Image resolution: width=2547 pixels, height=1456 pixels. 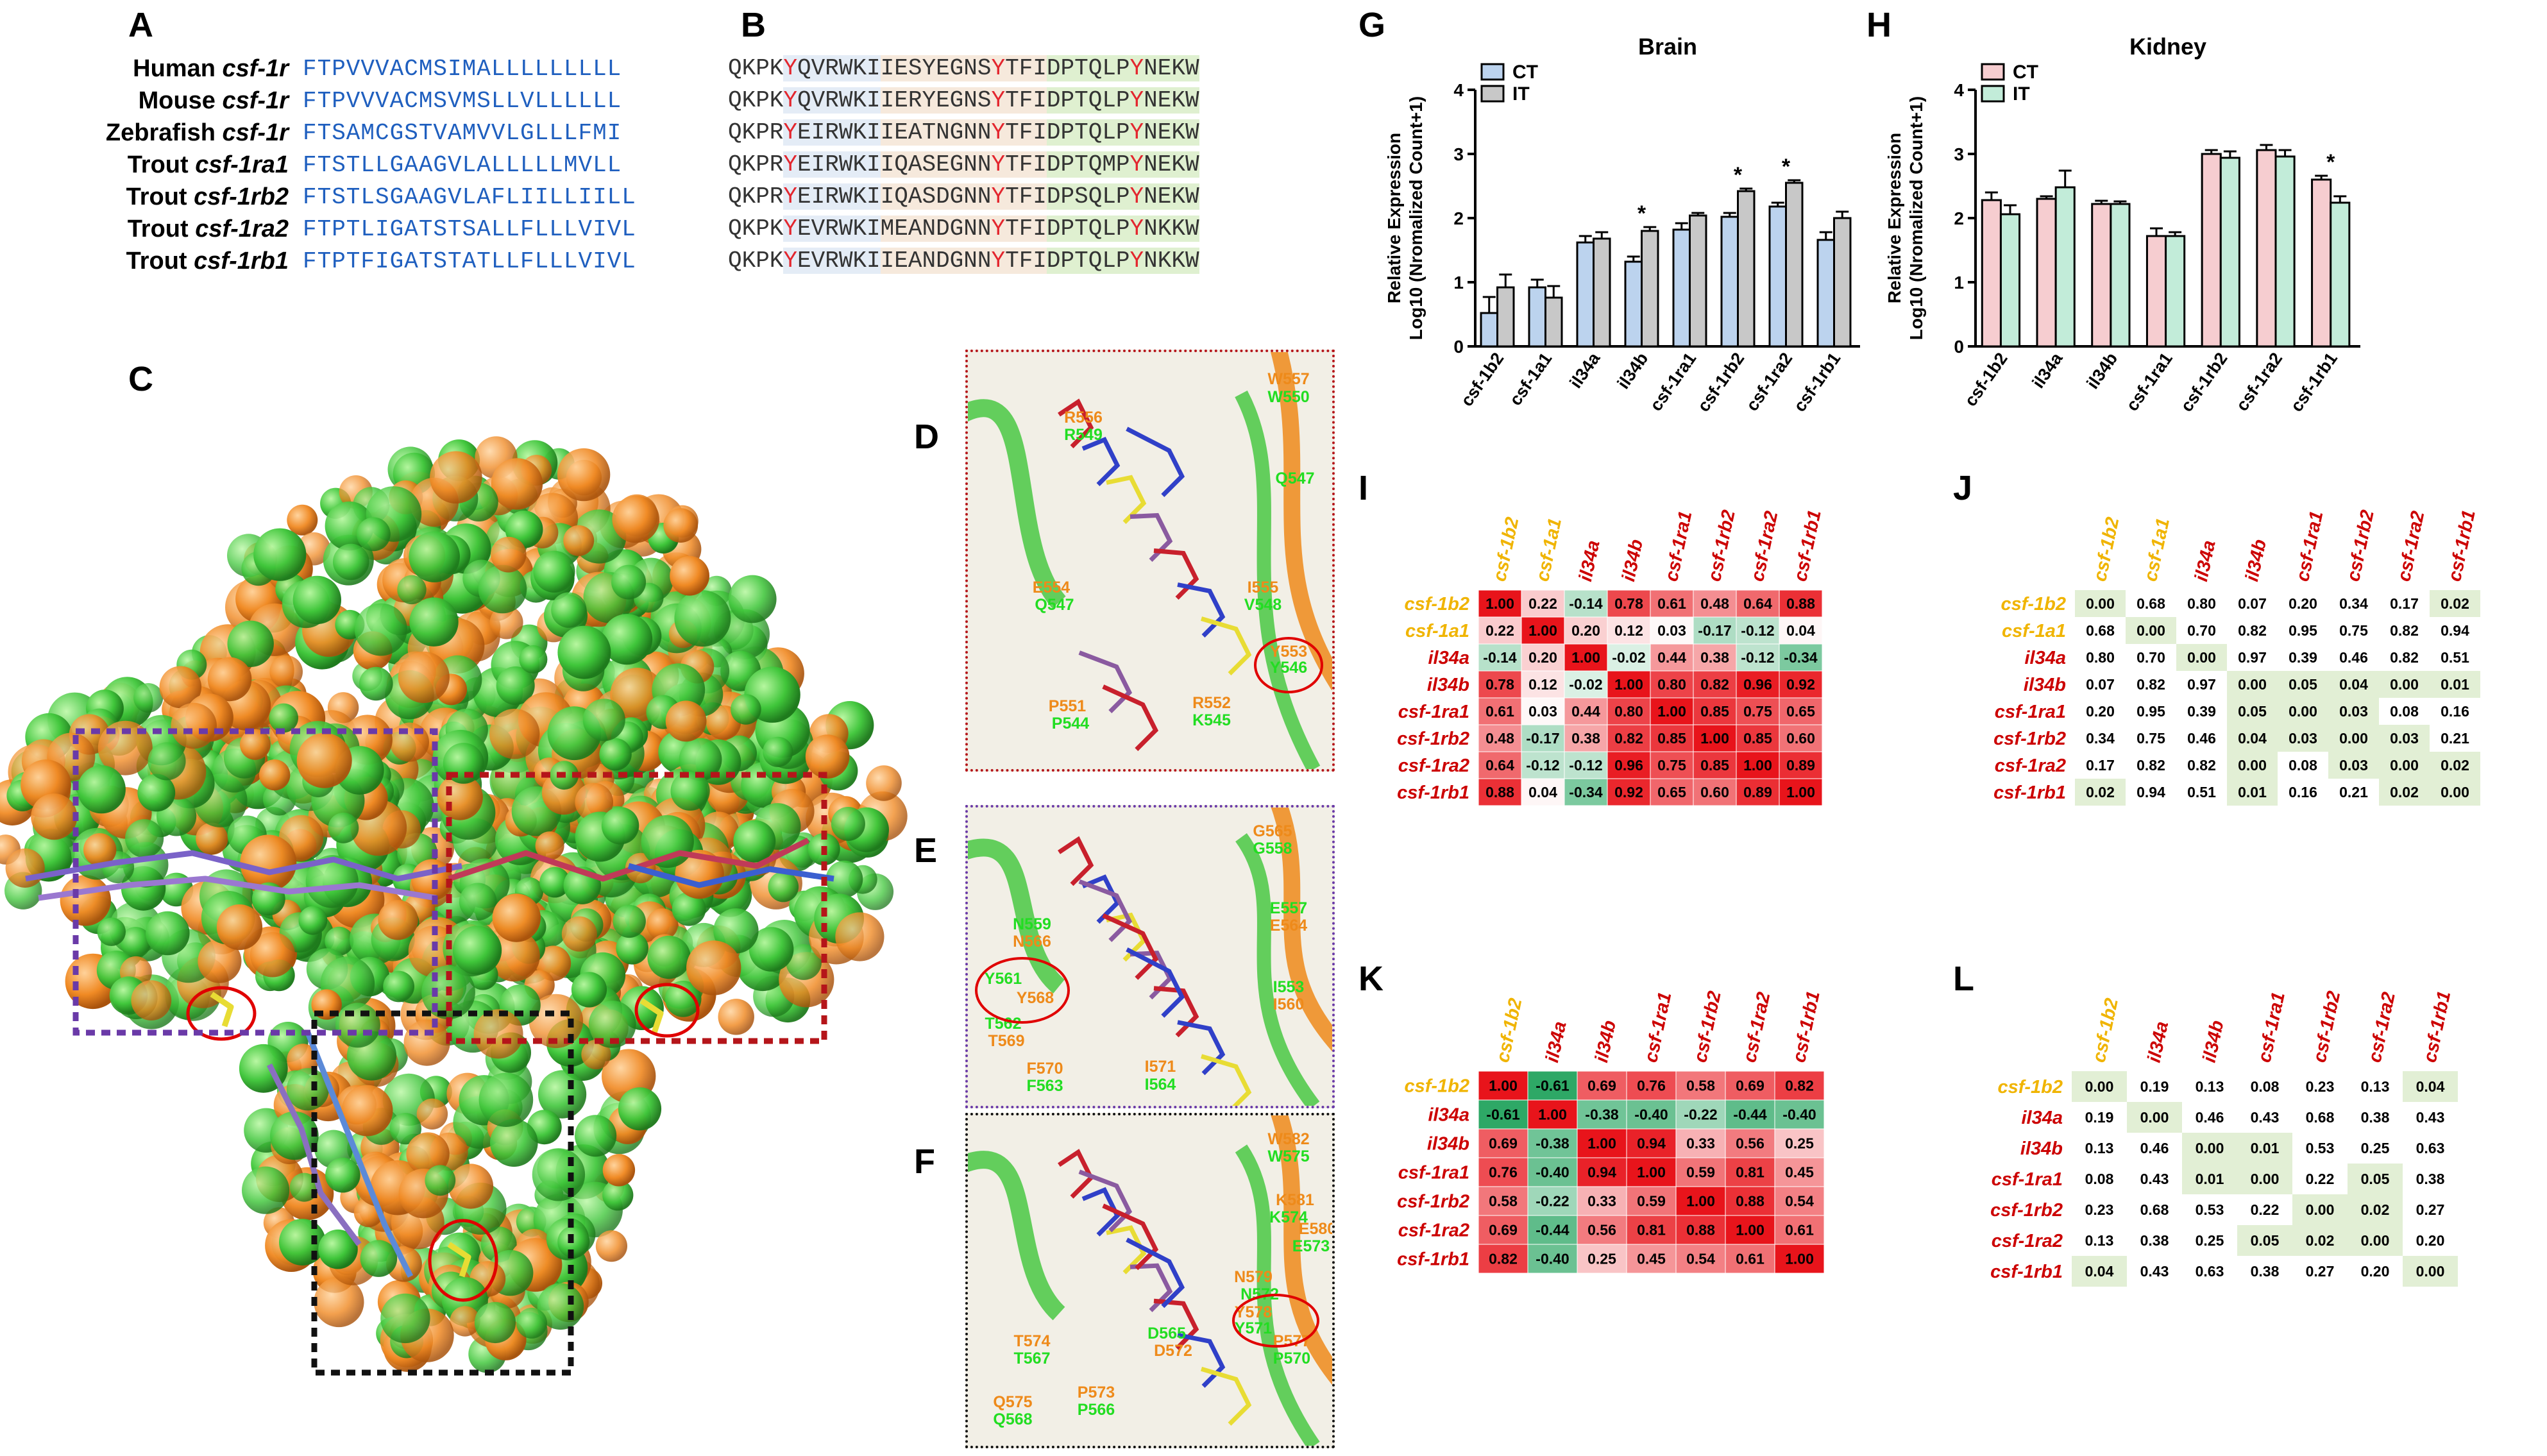 What do you see at coordinates (1651, 1201) in the screenshot?
I see `matrix-value: 0.59` at bounding box center [1651, 1201].